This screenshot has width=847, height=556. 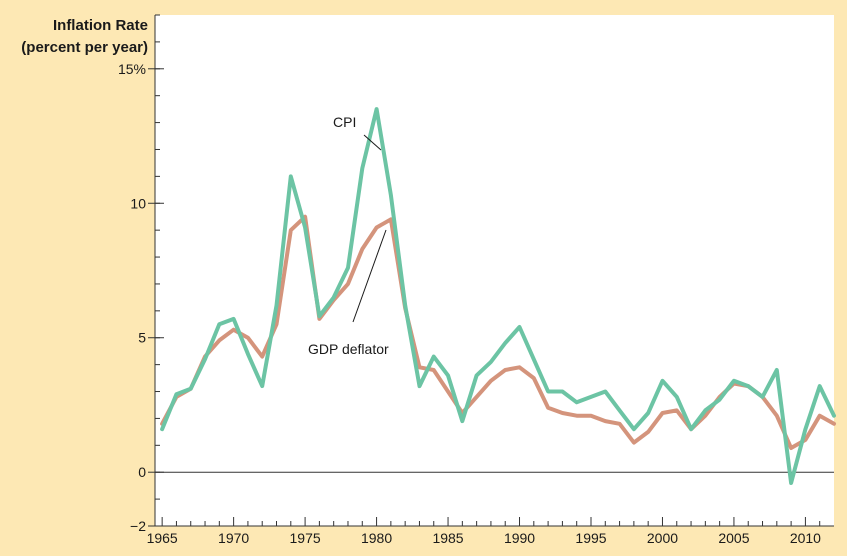 I want to click on x-tick-label: 2000, so click(x=662, y=538).